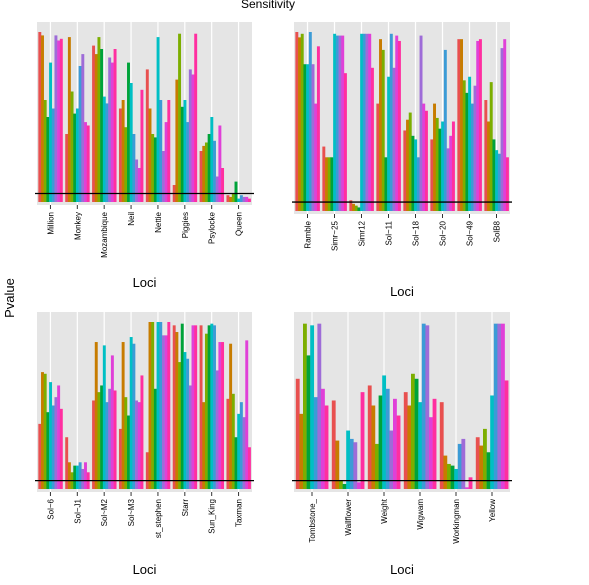 The height and width of the screenshot is (585, 589). Describe the element at coordinates (131, 219) in the screenshot. I see `x-tick-label: Neil` at that location.